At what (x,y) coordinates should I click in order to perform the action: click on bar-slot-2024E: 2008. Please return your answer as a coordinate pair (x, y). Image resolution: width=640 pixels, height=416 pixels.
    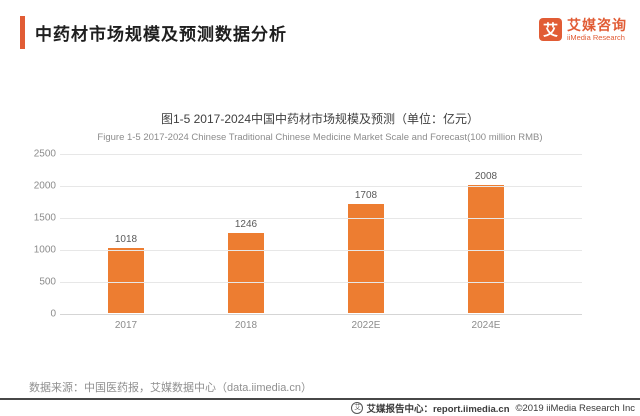
    Looking at the image, I should click on (486, 233).